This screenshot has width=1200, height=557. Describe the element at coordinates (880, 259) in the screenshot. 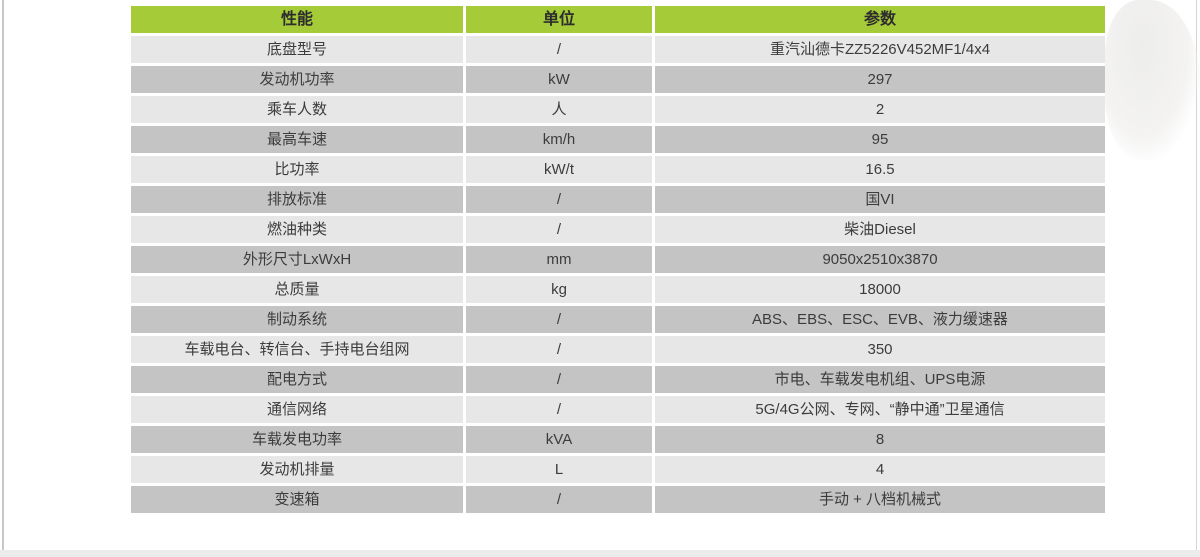

I see `cell-parameter: 9050x2510x3870` at that location.